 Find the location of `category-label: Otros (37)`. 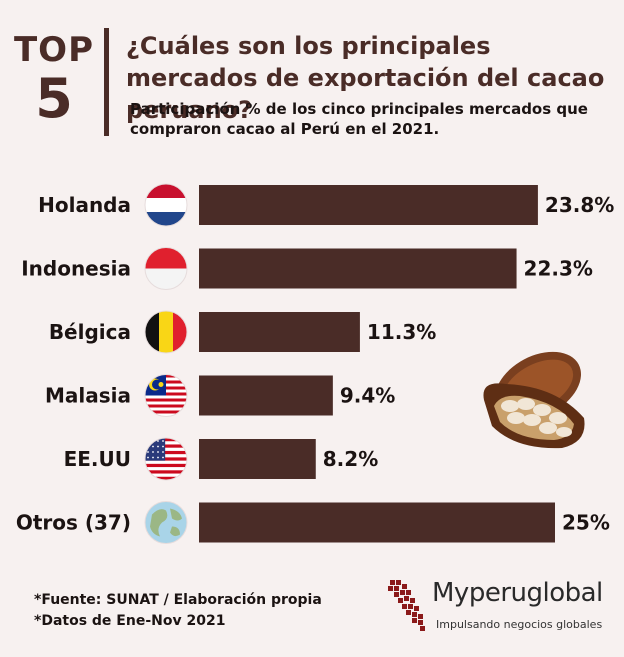

category-label: Otros (37) is located at coordinates (73, 523).